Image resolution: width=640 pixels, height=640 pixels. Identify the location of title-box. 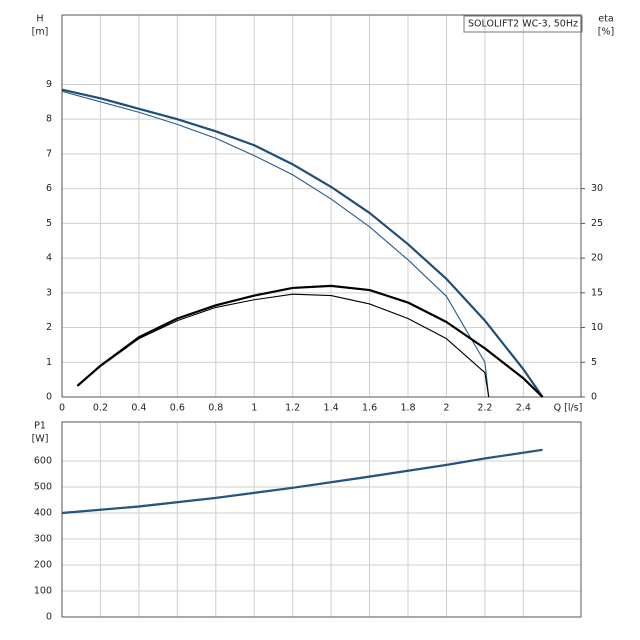
(523, 24).